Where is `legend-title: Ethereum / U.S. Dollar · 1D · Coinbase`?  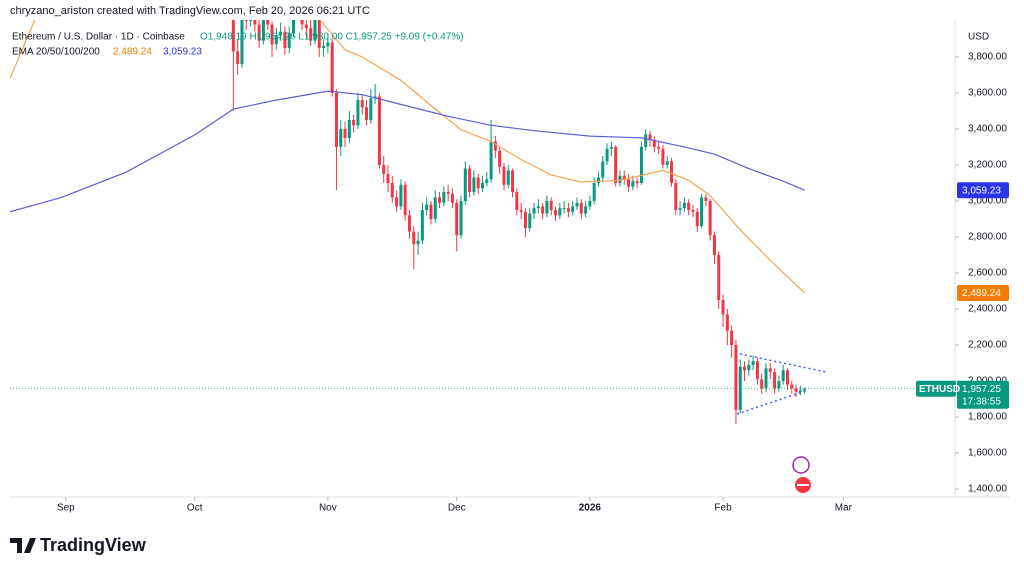
legend-title: Ethereum / U.S. Dollar · 1D · Coinbase is located at coordinates (98, 37).